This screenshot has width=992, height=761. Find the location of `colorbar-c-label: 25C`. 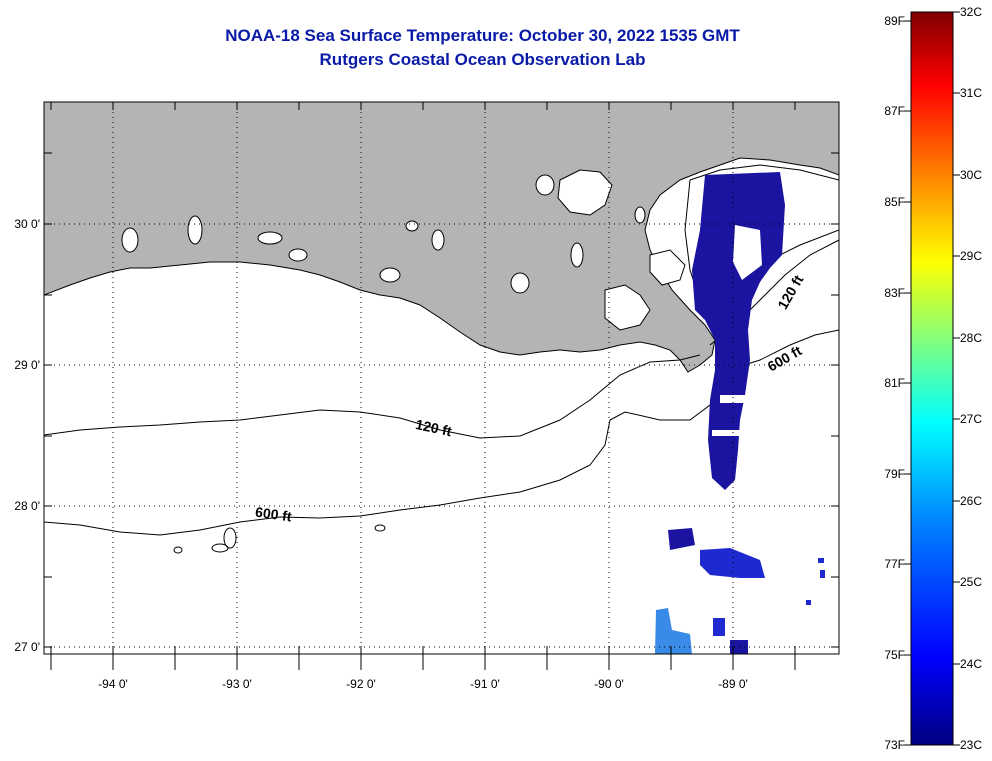

colorbar-c-label: 25C is located at coordinates (971, 582).